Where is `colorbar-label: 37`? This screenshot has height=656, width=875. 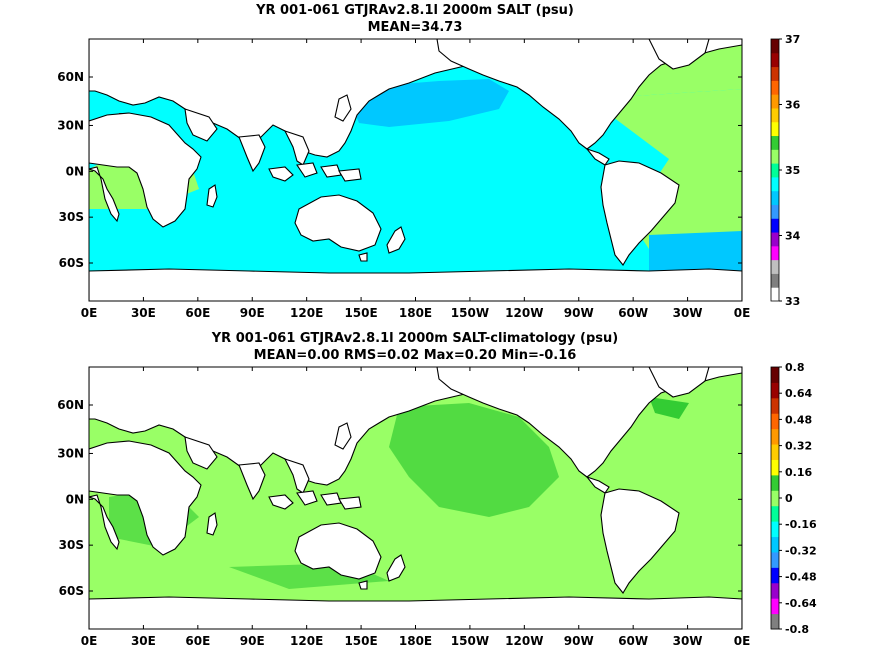
colorbar-label: 37 is located at coordinates (792, 39).